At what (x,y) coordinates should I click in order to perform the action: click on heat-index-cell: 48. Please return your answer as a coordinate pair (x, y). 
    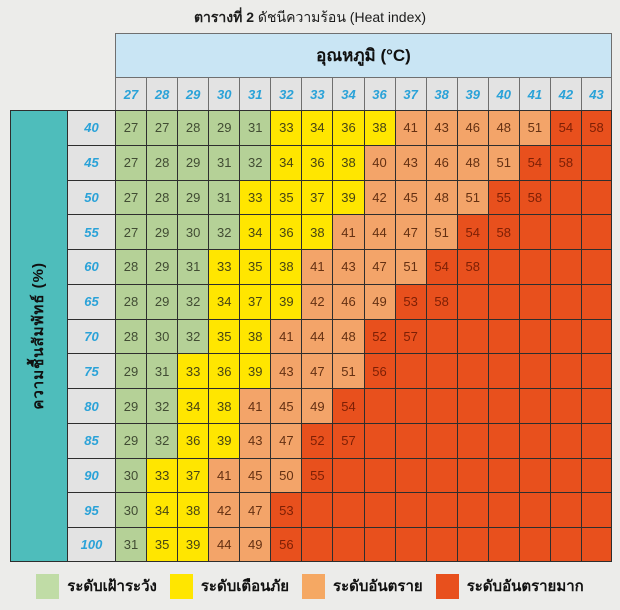
    Looking at the image, I should click on (348, 336).